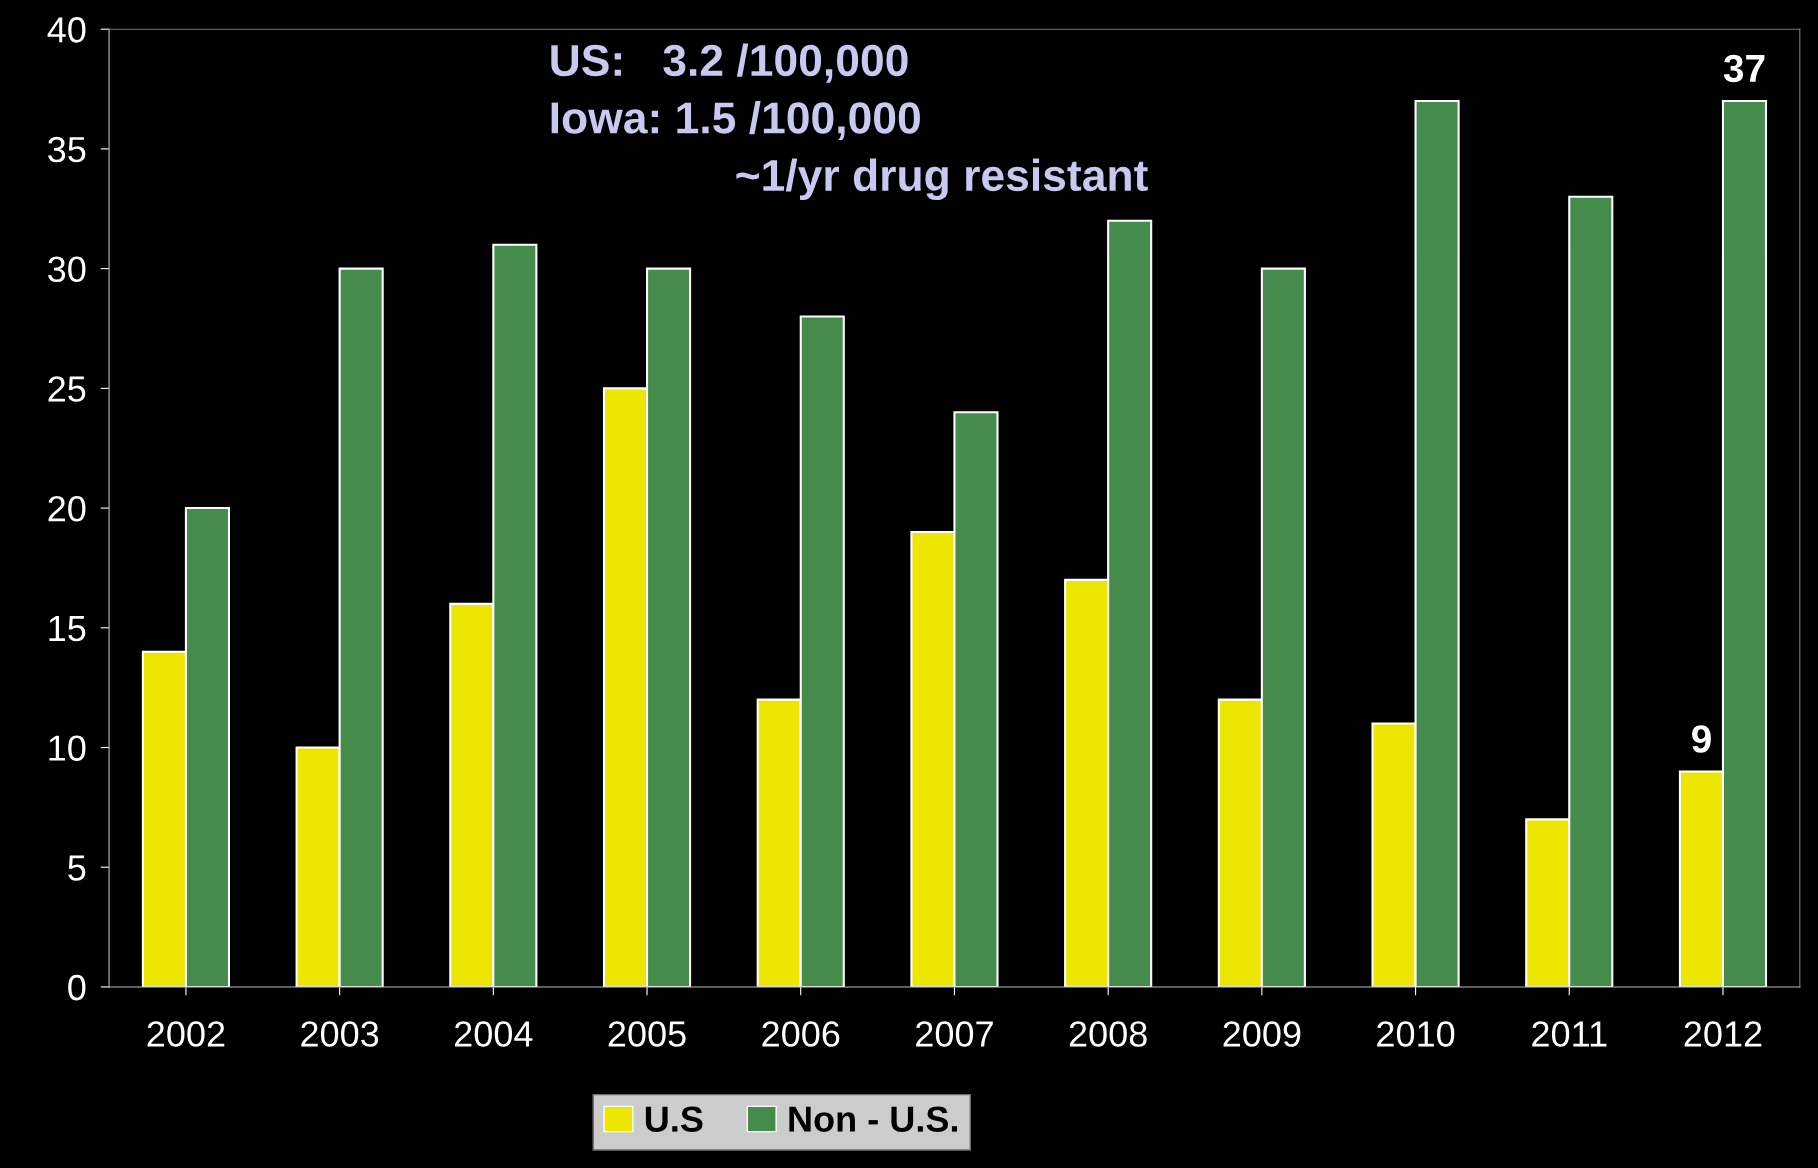 The image size is (1818, 1168). I want to click on data-label: 37, so click(1744, 68).